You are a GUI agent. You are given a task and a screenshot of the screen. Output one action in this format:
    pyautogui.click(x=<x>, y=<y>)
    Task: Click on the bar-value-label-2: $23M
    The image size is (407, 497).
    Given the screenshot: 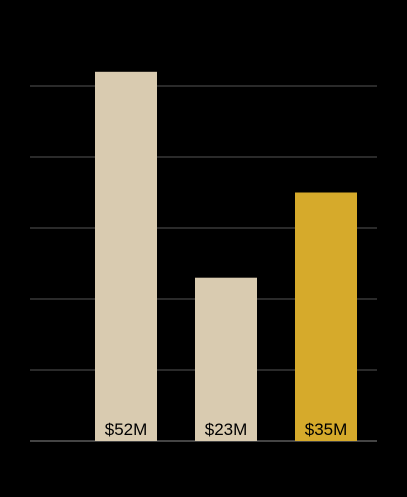 What is the action you would take?
    pyautogui.click(x=226, y=429)
    